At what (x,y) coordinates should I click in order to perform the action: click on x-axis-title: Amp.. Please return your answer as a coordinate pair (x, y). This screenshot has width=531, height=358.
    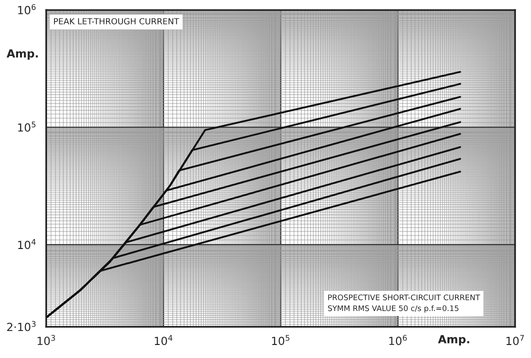
    Looking at the image, I should click on (454, 340).